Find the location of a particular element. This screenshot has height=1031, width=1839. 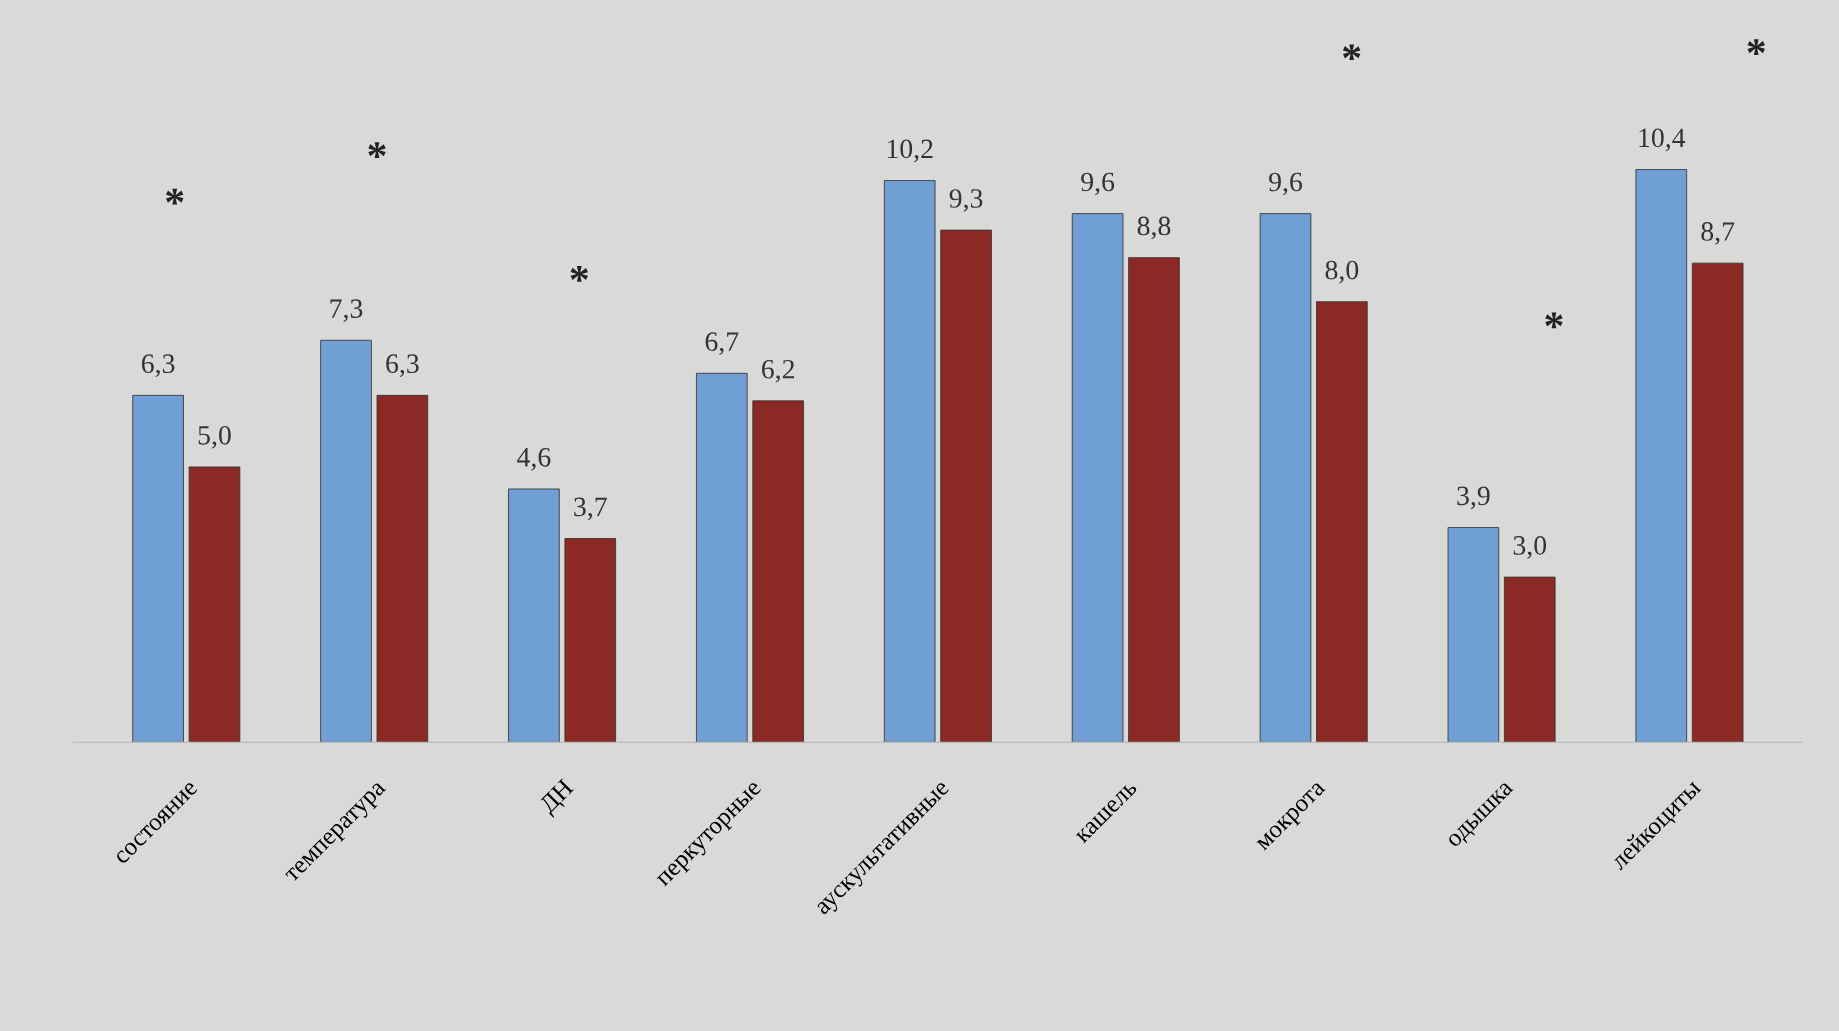

data-label: 3,9 is located at coordinates (1473, 498).